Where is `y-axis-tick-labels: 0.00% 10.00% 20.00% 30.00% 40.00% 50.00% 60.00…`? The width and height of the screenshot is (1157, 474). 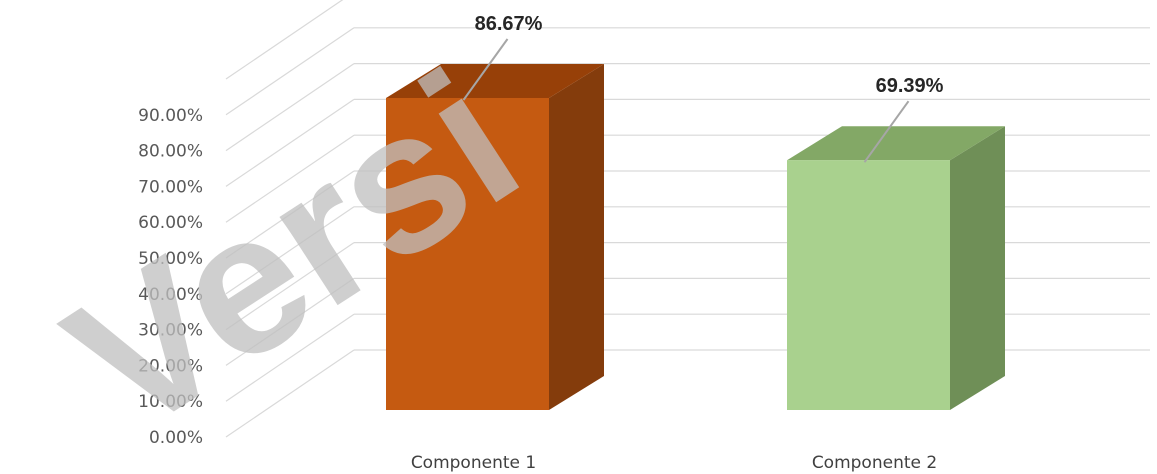
y-axis-tick-labels: 0.00% 10.00% 20.00% 30.00% 40.00% 50.00% 60.00… is located at coordinates (170, 277).